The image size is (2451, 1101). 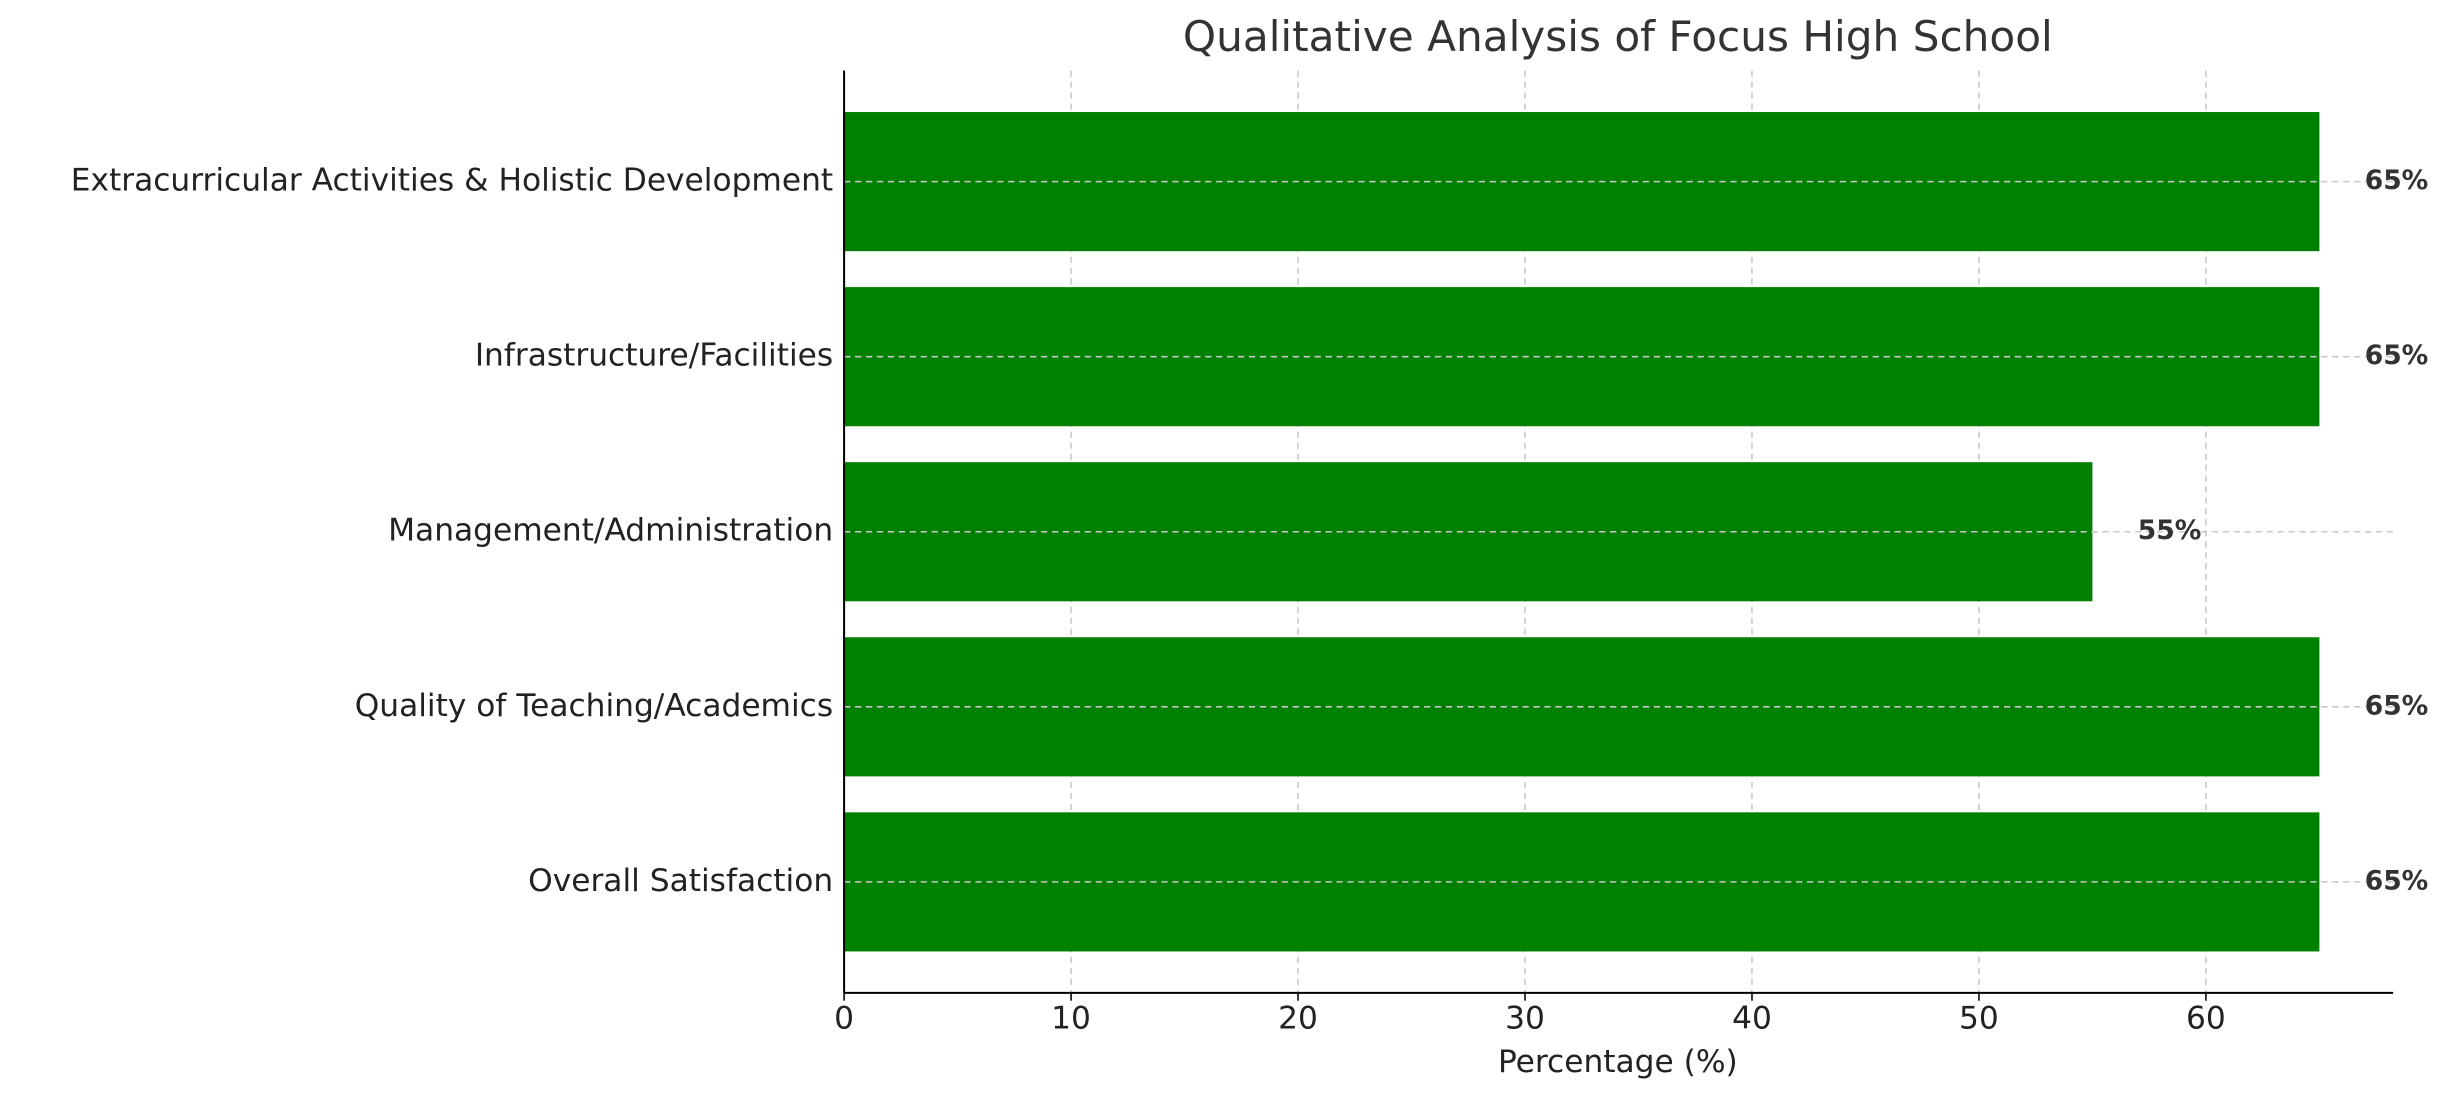 I want to click on y-tick-label: Quality of Teaching/Academics, so click(x=594, y=706).